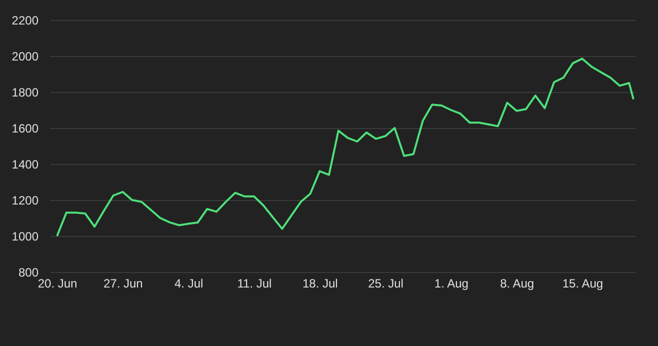  What do you see at coordinates (189, 283) in the screenshot?
I see `x-tick-label: 4. Jul` at bounding box center [189, 283].